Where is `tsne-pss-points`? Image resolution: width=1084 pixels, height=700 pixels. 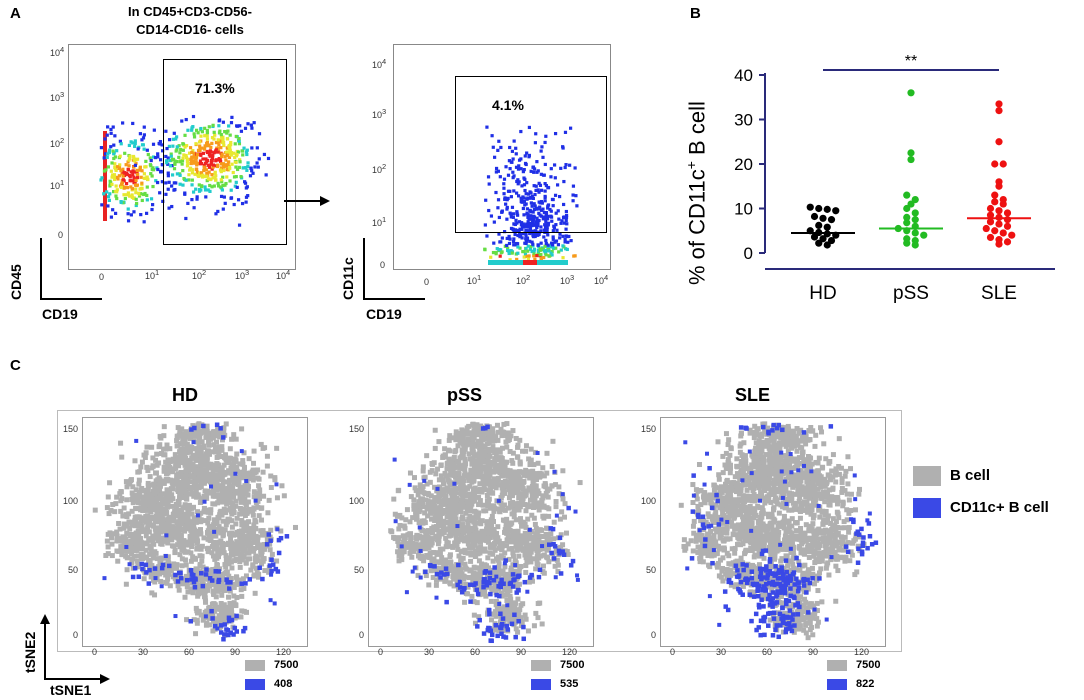 tsne-pss-points is located at coordinates (485, 532).